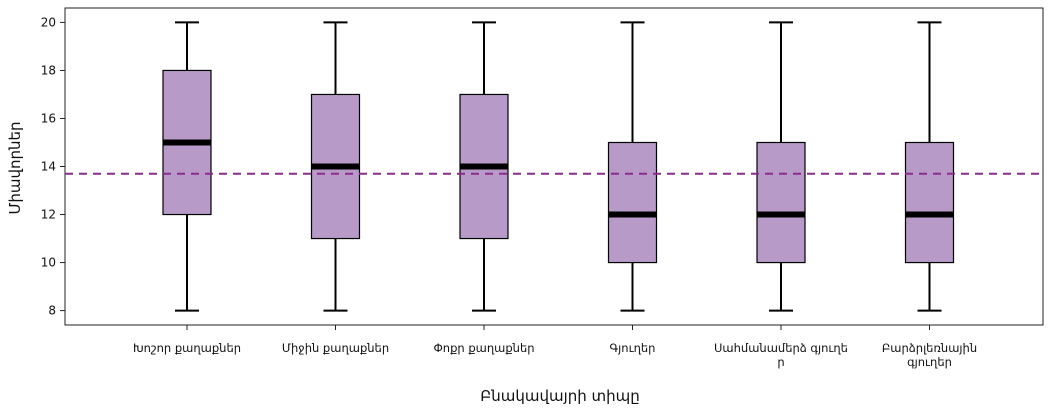 The height and width of the screenshot is (414, 1048). Describe the element at coordinates (483, 348) in the screenshot. I see `x-category-label: Փոքր քաղաքներ` at that location.